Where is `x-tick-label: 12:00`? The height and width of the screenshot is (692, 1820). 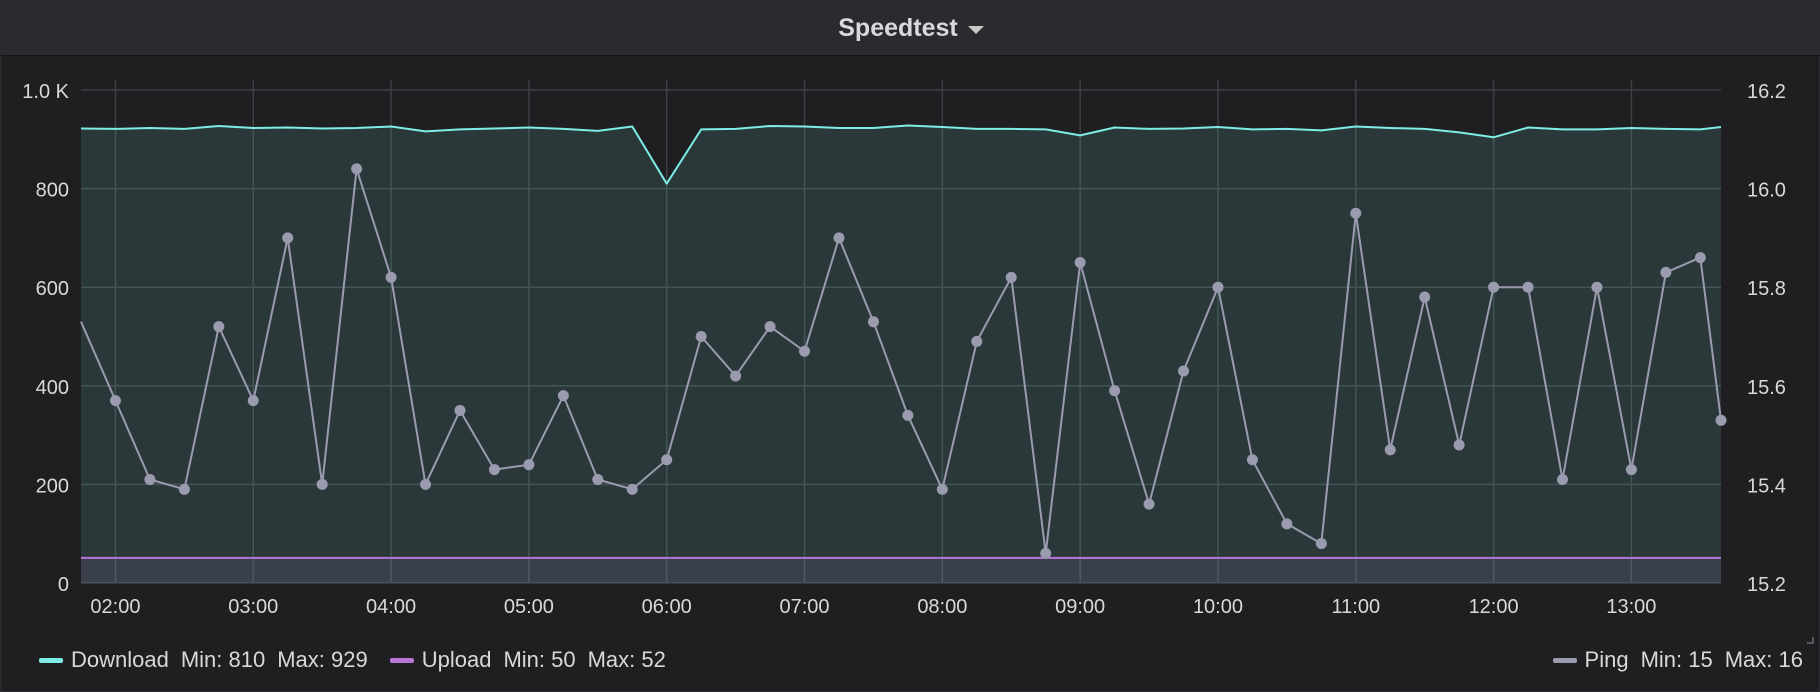 x-tick-label: 12:00 is located at coordinates (1494, 607).